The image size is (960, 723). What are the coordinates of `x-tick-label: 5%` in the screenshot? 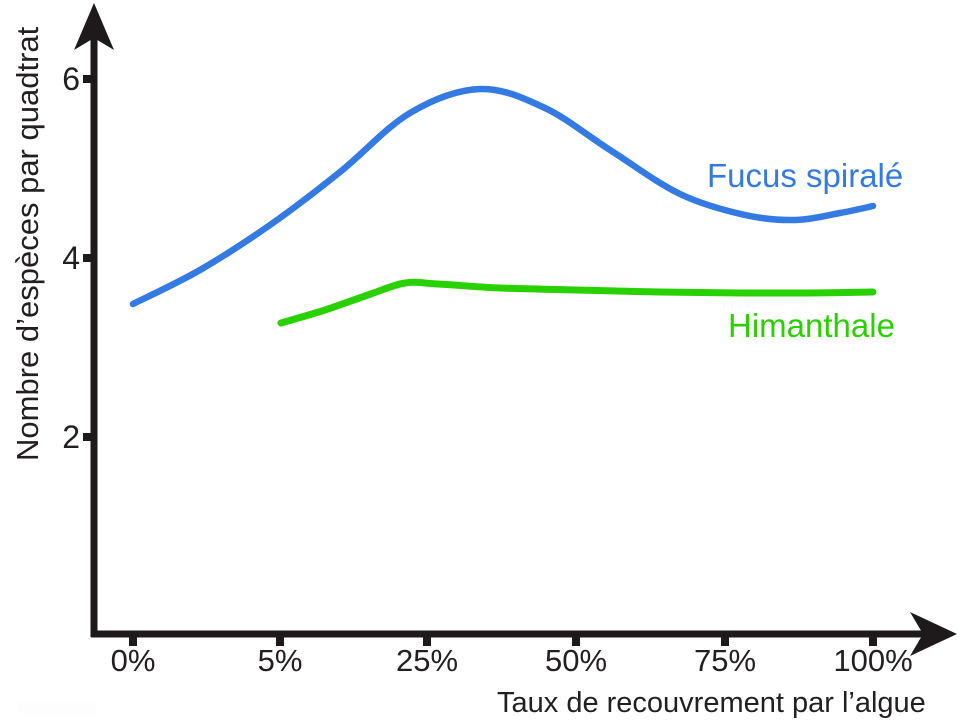 It's located at (280, 660).